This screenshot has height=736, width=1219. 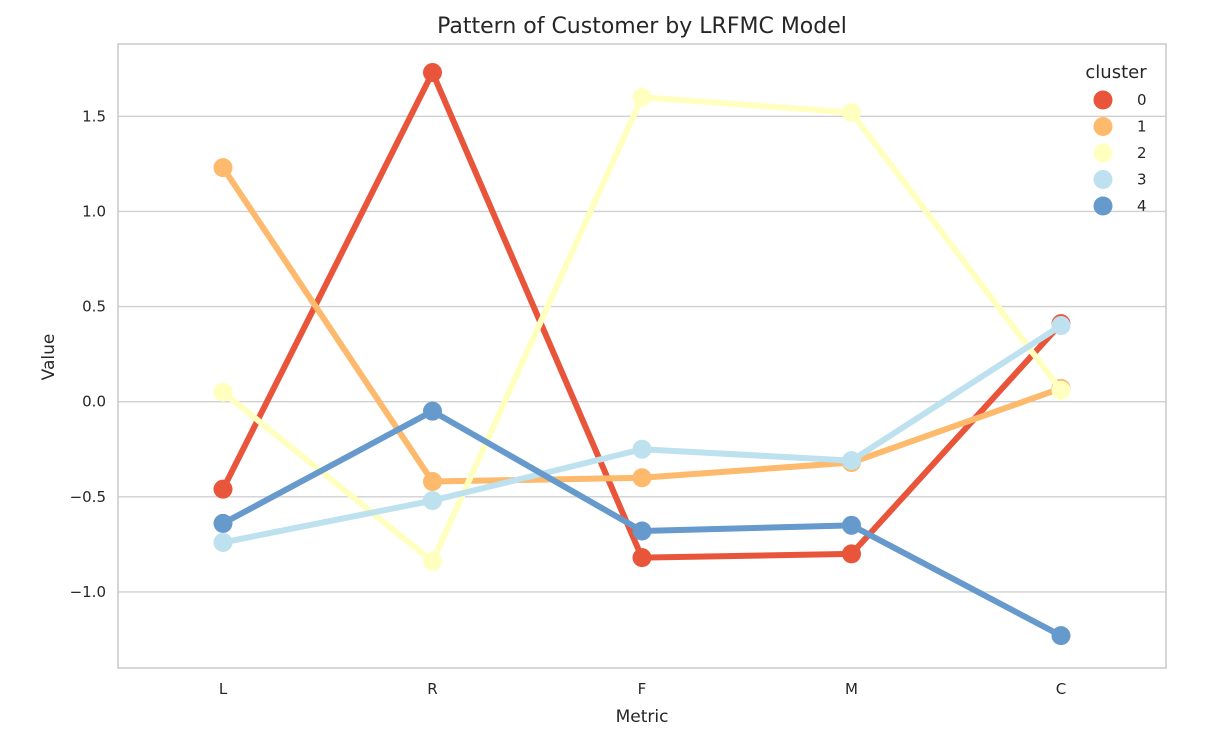 I want to click on y-tick-label: −1.0, so click(x=88, y=592).